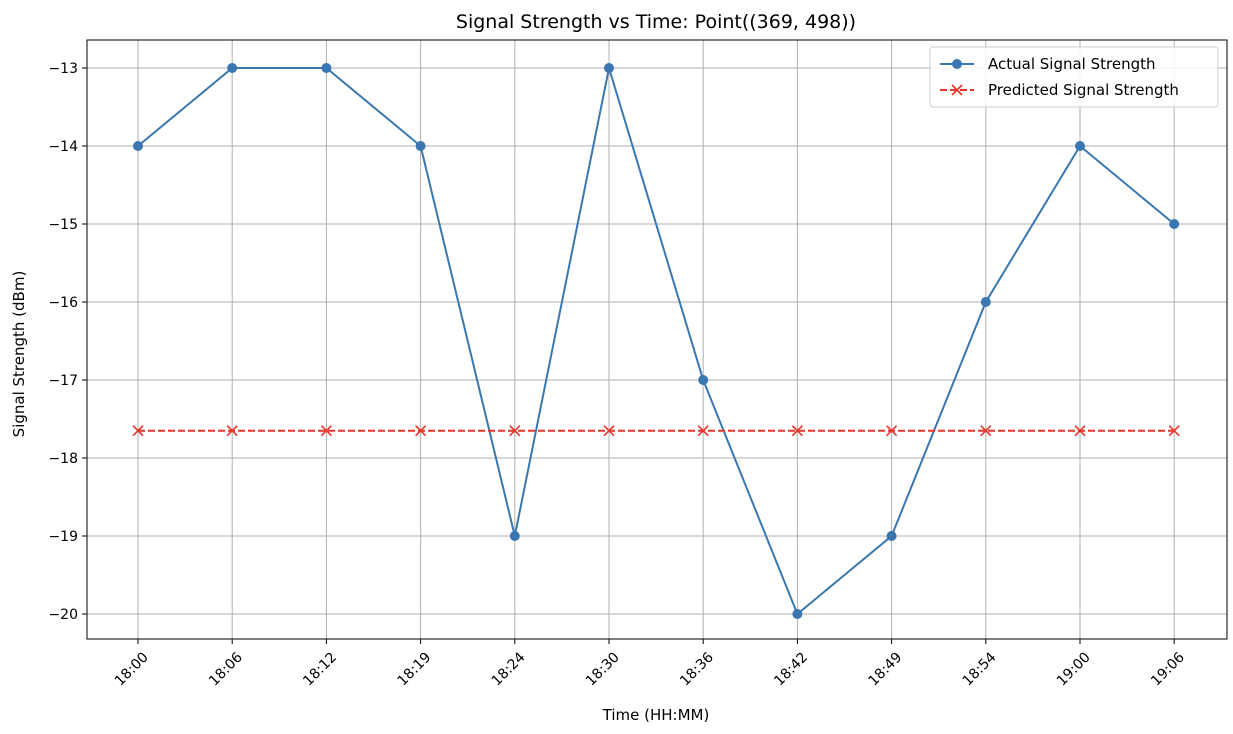 This screenshot has width=1233, height=734. I want to click on legend-label: Predicted Signal Strength, so click(1083, 90).